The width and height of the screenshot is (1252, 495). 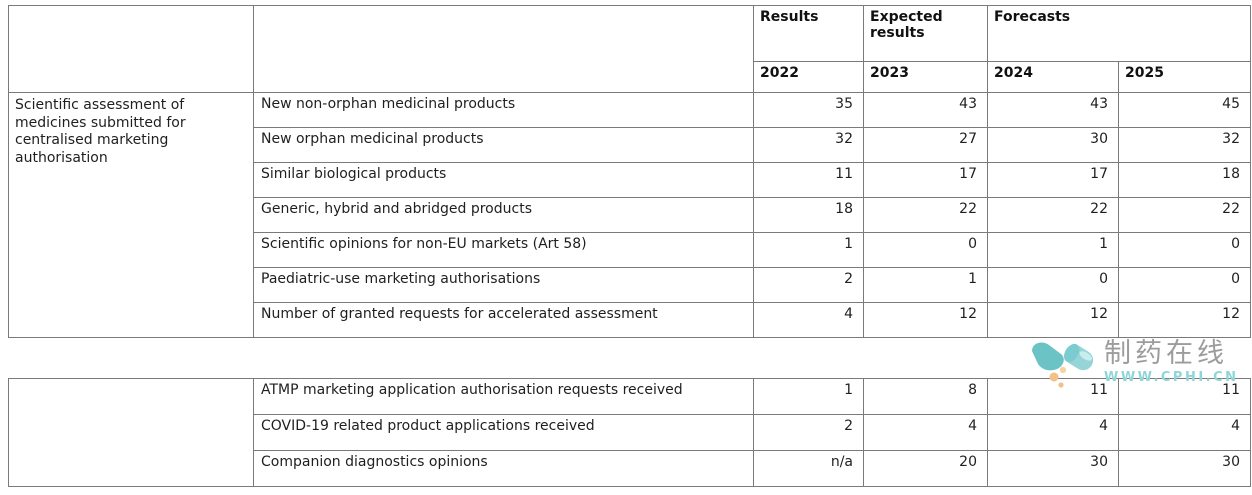 I want to click on row-label: Similar biological products, so click(x=503, y=180).